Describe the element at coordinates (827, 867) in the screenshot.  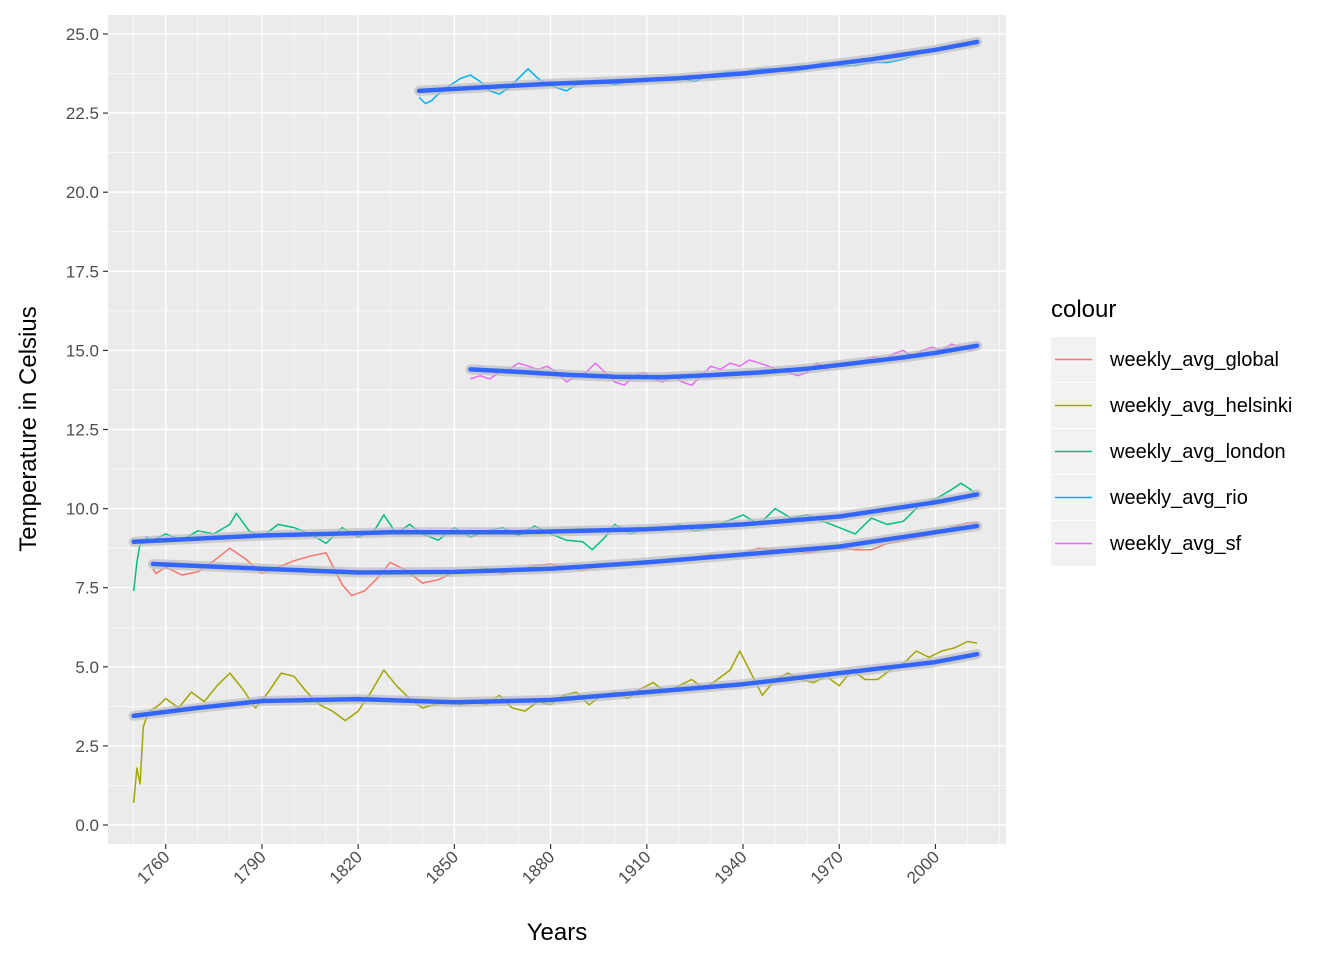
I see `x-tick-label: 1970` at that location.